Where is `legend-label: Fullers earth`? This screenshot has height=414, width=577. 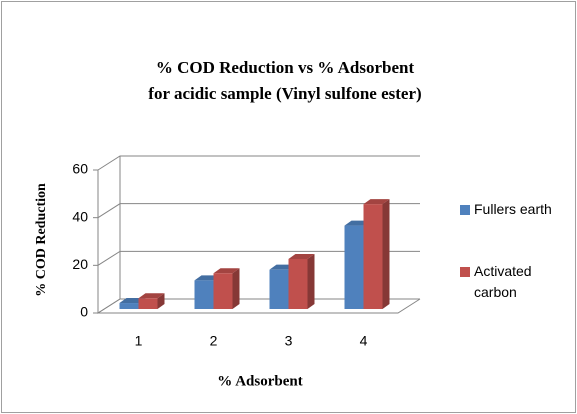 legend-label: Fullers earth is located at coordinates (513, 209).